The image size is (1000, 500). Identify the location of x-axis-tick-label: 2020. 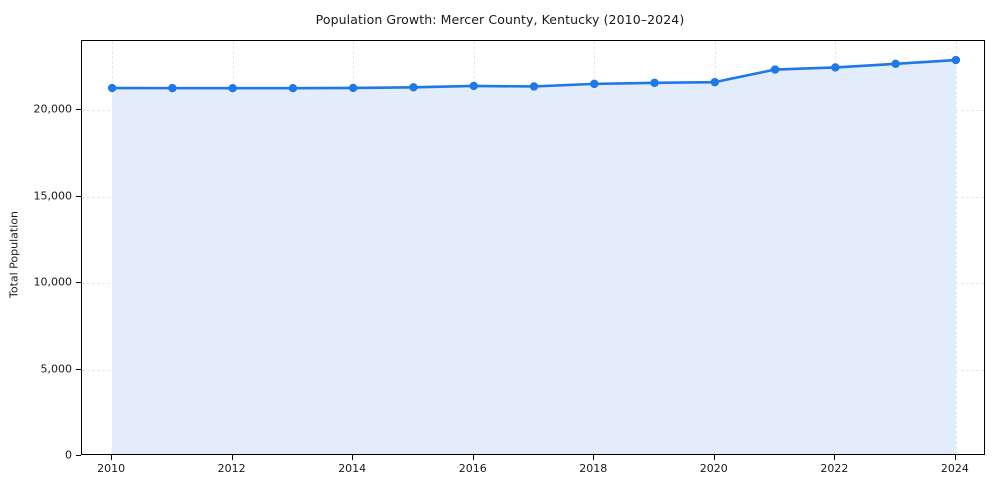
(713, 468).